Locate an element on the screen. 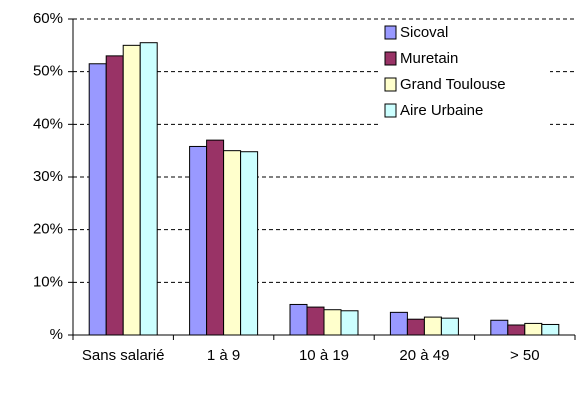 The height and width of the screenshot is (400, 577). x-tick-label: > 50 is located at coordinates (525, 355).